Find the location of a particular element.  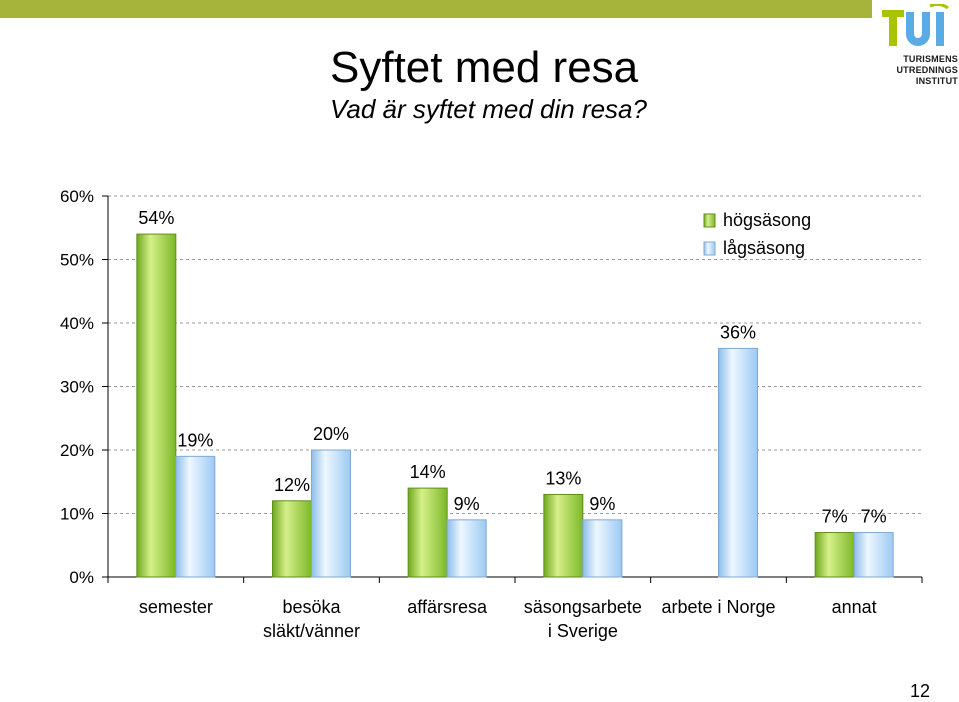

bar-value-label: 20% is located at coordinates (331, 434).